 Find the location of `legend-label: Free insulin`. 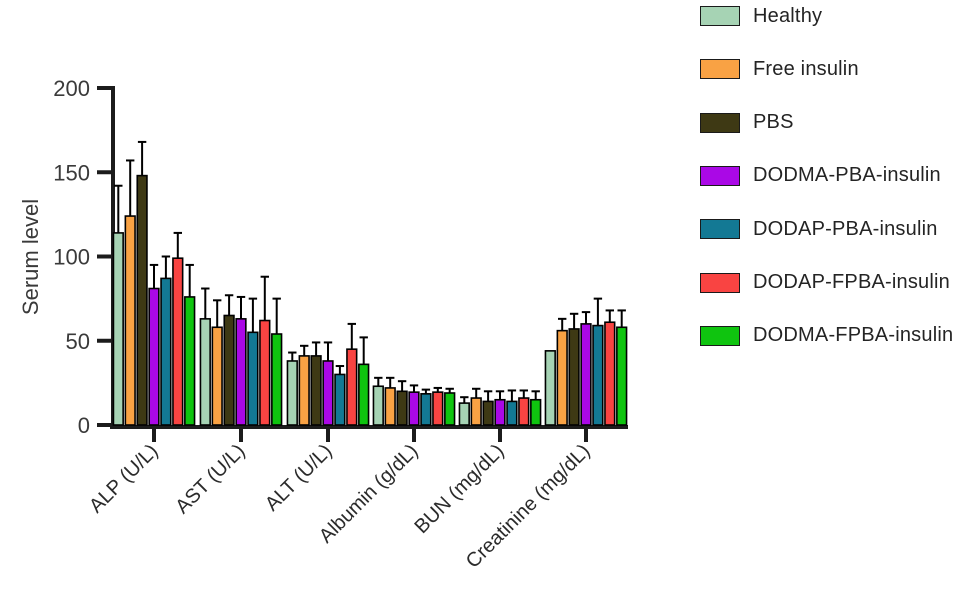

legend-label: Free insulin is located at coordinates (806, 68).